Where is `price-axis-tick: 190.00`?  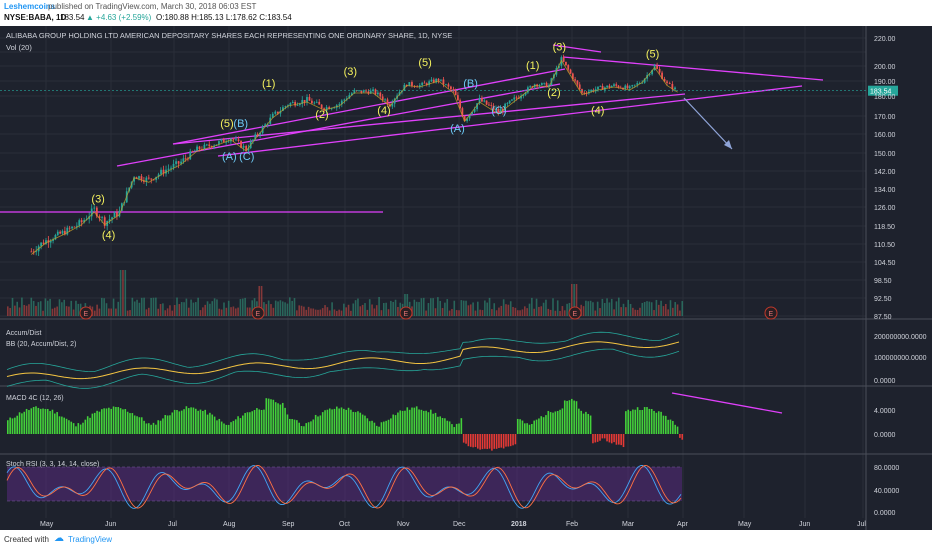 price-axis-tick: 190.00 is located at coordinates (885, 82).